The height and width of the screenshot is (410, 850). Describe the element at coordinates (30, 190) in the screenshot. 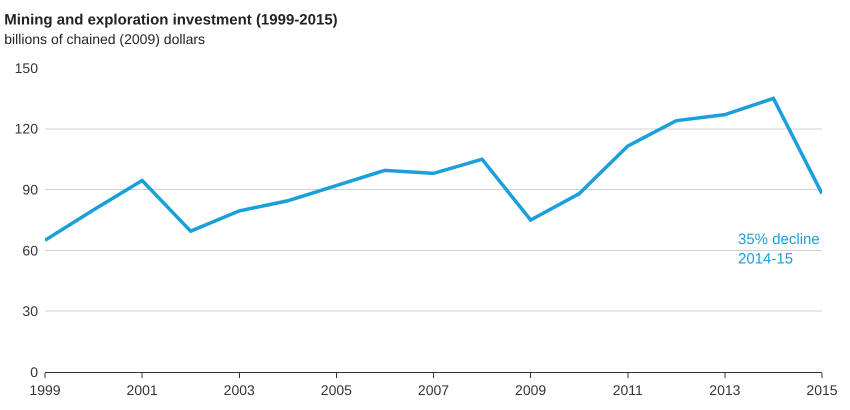

I see `y-tick-label: 90` at that location.